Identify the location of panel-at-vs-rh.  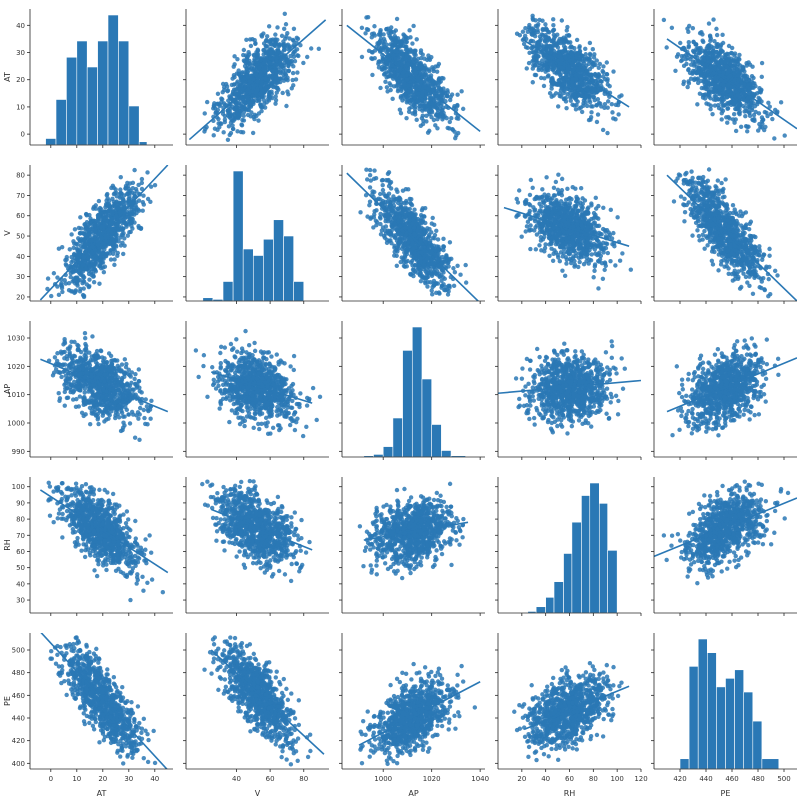
(568, 78).